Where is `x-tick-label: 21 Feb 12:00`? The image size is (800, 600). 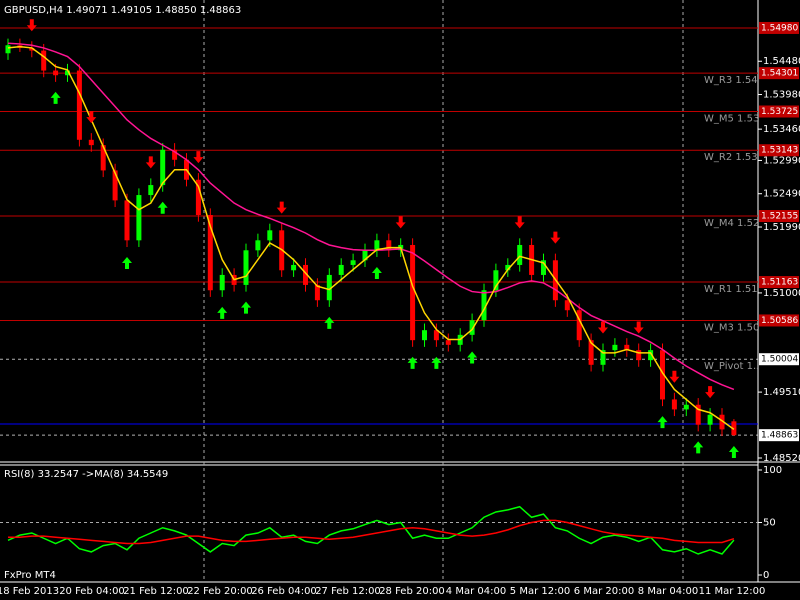
x-tick-label: 21 Feb 12:00 is located at coordinates (156, 591).